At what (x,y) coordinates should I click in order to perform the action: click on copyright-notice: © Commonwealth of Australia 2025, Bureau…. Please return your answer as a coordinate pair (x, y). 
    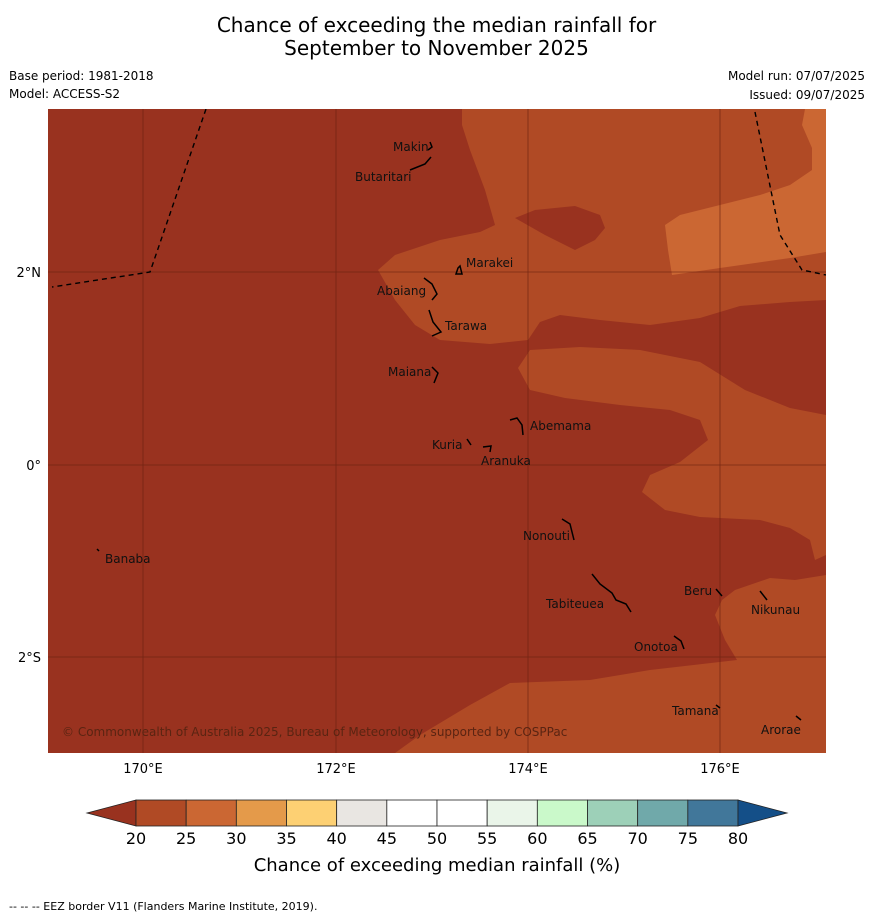
    Looking at the image, I should click on (314, 732).